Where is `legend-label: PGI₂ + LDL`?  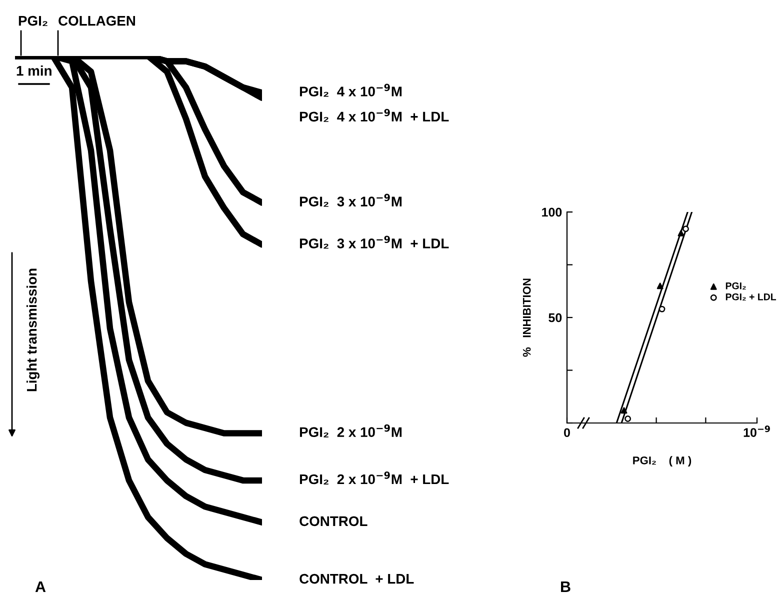 legend-label: PGI₂ + LDL is located at coordinates (751, 296).